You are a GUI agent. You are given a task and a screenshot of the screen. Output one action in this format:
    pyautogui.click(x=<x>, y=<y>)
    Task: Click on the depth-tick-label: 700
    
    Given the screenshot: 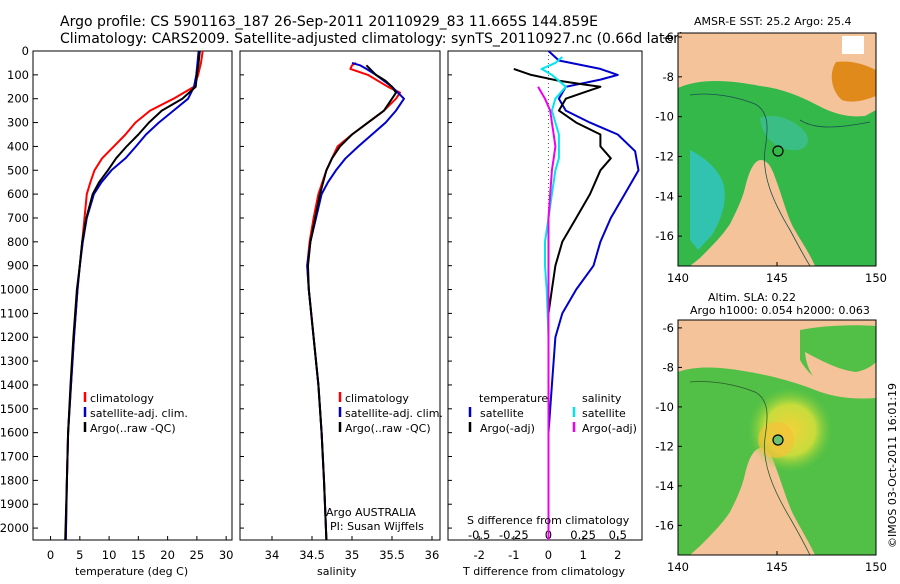 What is the action you would take?
    pyautogui.click(x=18, y=218)
    